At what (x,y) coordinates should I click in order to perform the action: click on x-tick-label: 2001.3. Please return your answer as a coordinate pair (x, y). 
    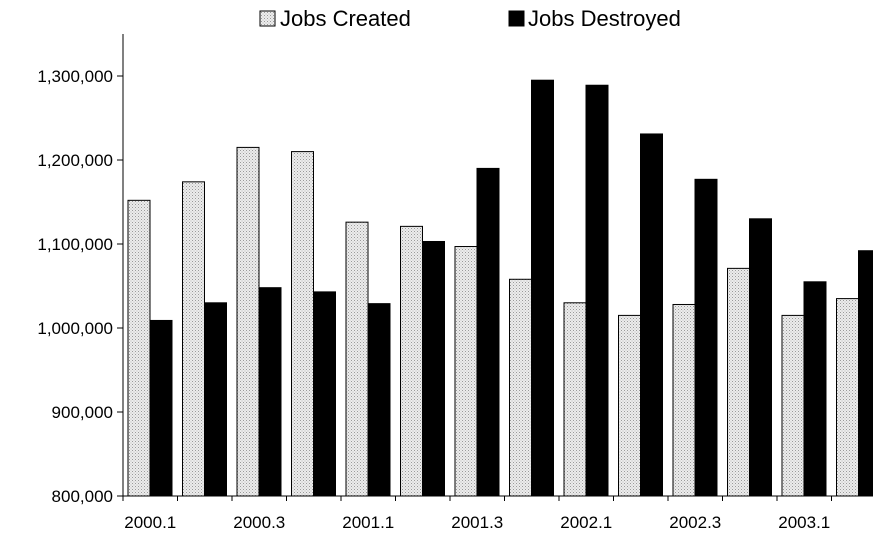
    Looking at the image, I should click on (477, 522).